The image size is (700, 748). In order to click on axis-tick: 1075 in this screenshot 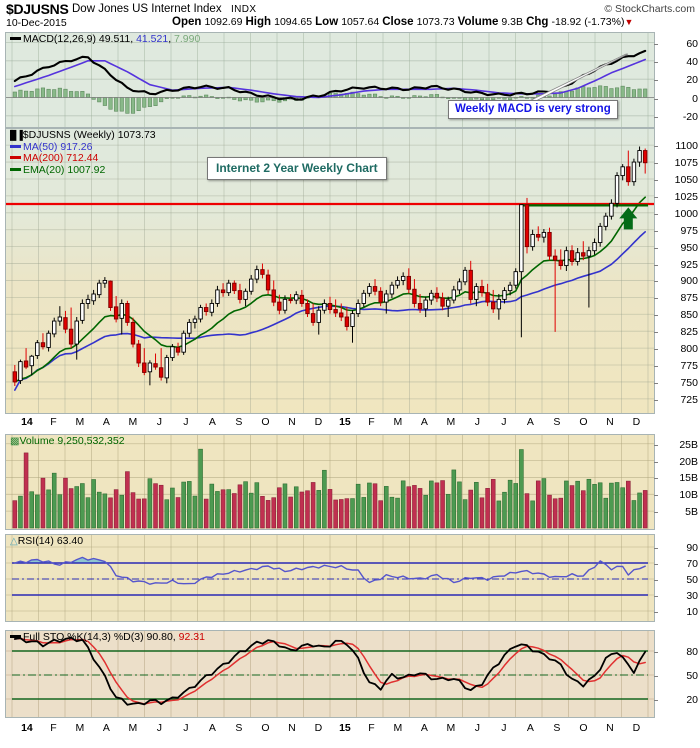, I will do `click(686, 163)`.